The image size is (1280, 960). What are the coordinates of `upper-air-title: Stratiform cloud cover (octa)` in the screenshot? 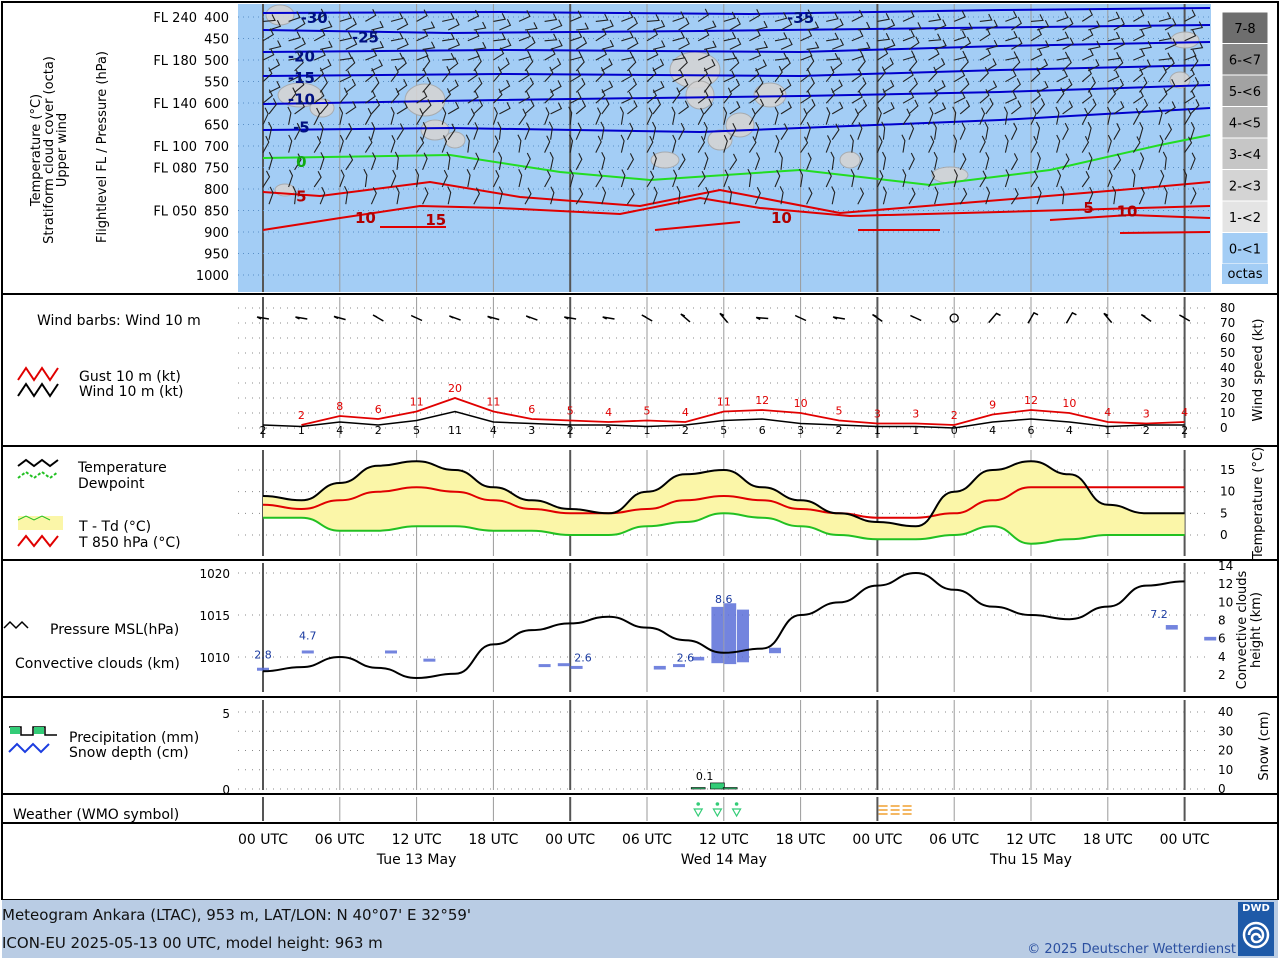 It's located at (49, 150).